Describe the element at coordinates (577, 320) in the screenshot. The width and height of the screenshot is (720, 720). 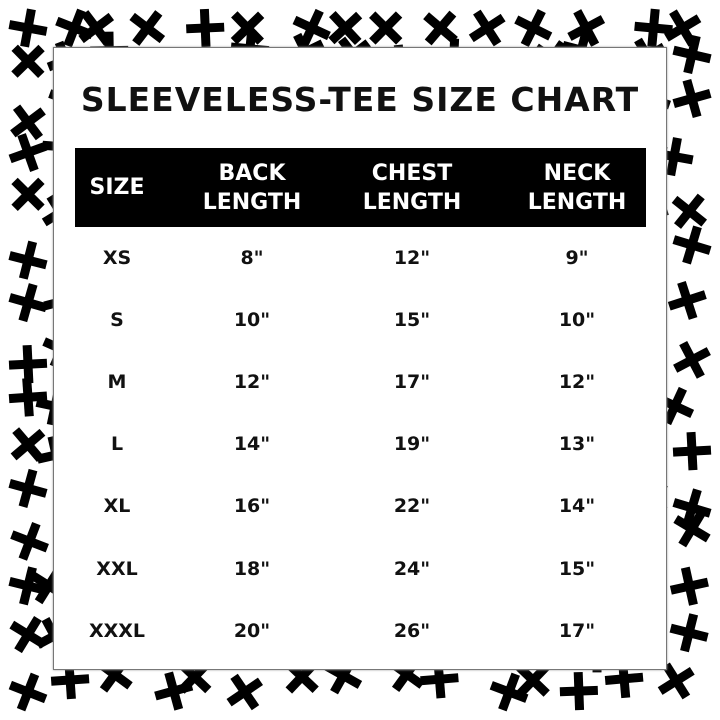
I see `cell-neck-length: 10"` at that location.